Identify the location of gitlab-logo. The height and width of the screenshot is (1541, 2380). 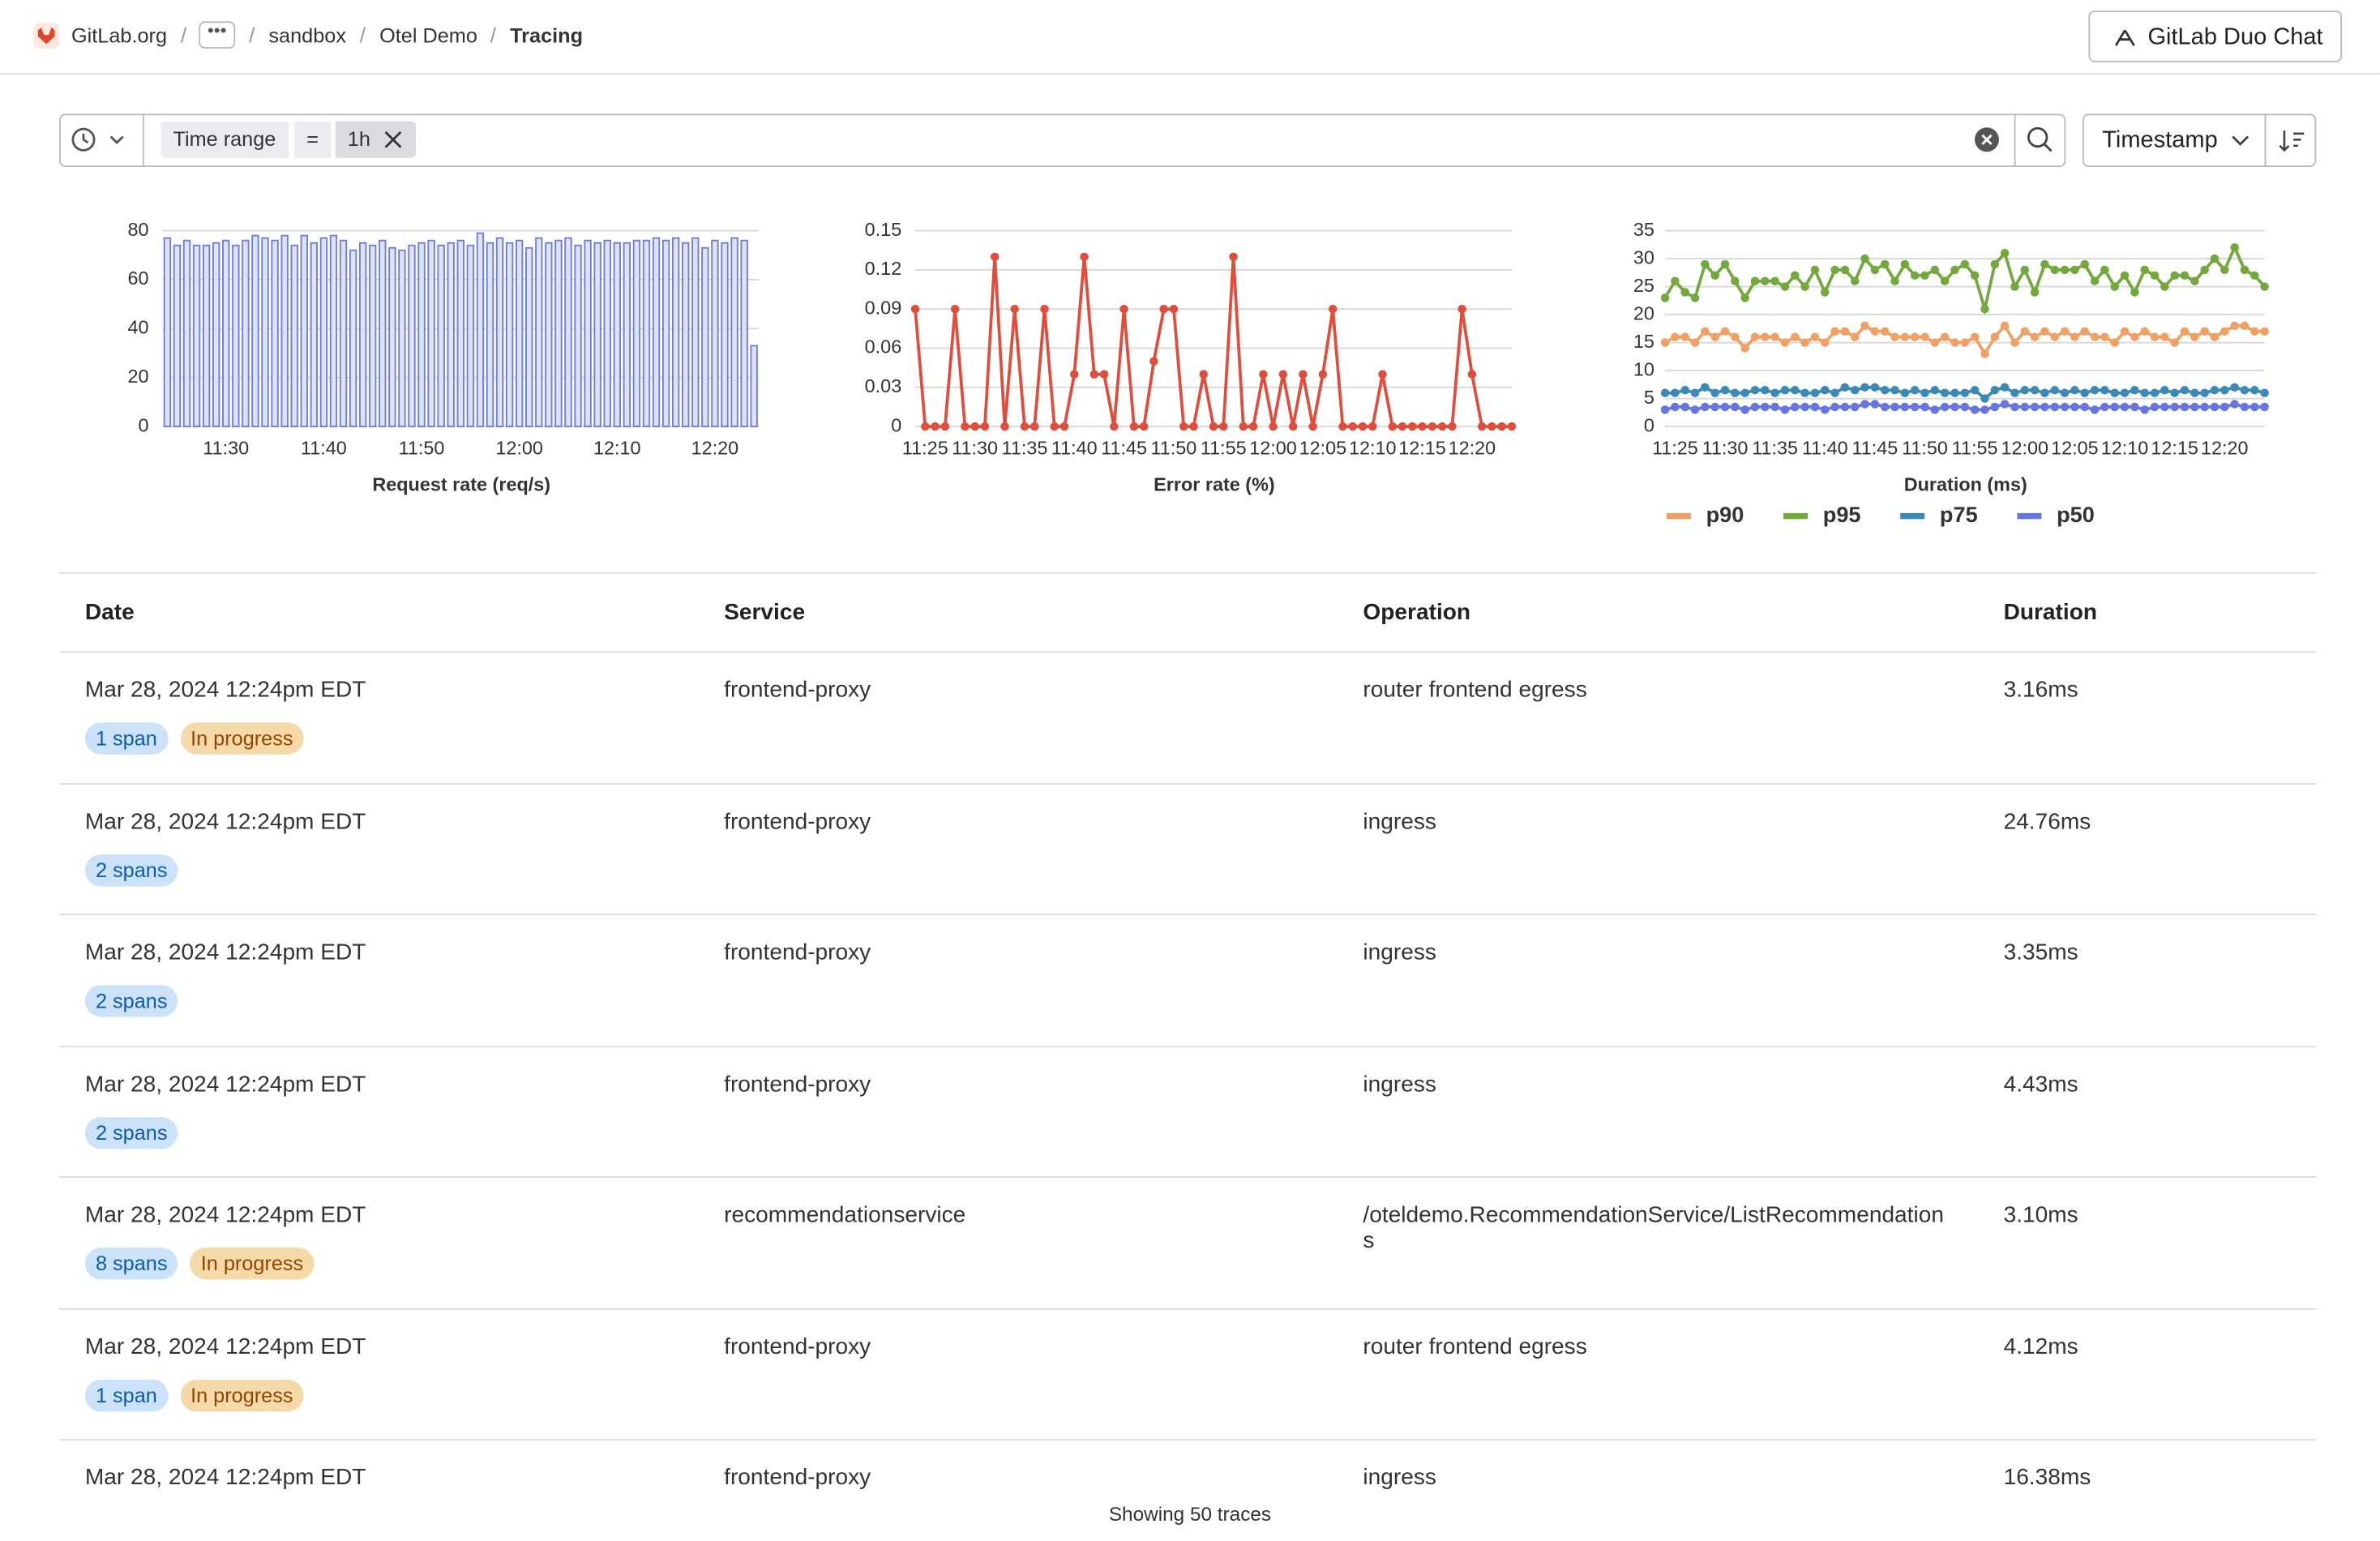
(47, 36).